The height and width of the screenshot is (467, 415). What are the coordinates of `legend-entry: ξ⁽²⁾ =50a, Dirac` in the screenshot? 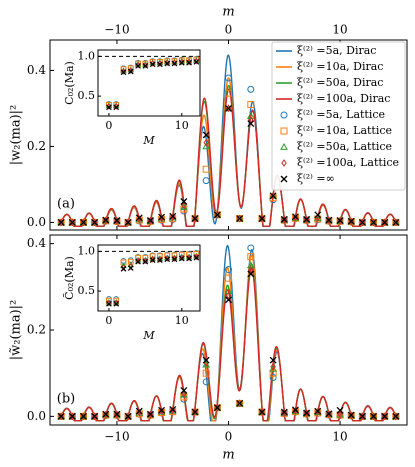 It's located at (329, 82).